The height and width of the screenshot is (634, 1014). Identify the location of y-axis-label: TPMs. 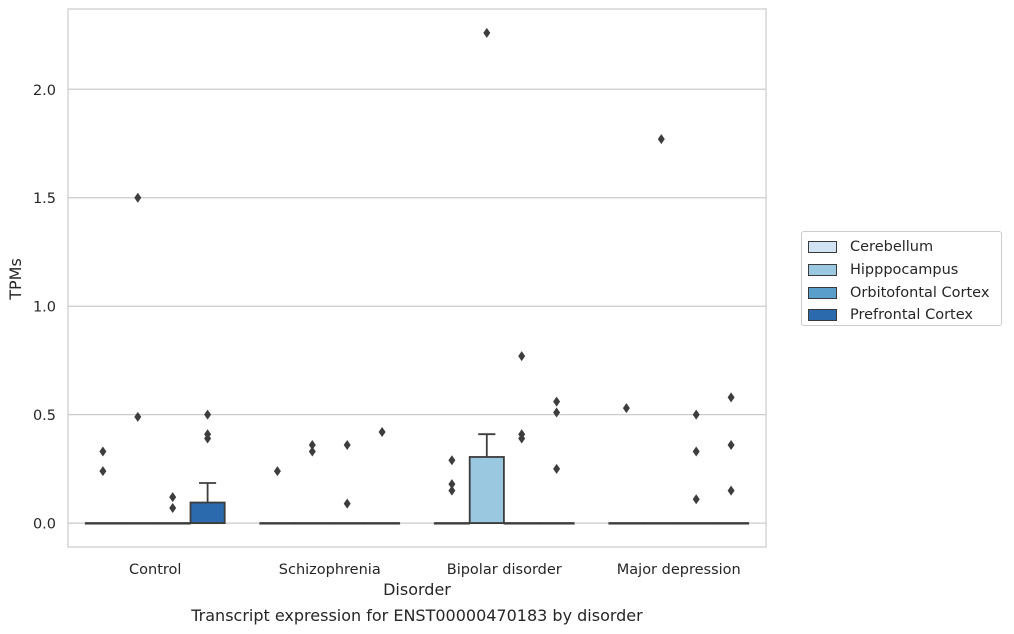
(15, 279).